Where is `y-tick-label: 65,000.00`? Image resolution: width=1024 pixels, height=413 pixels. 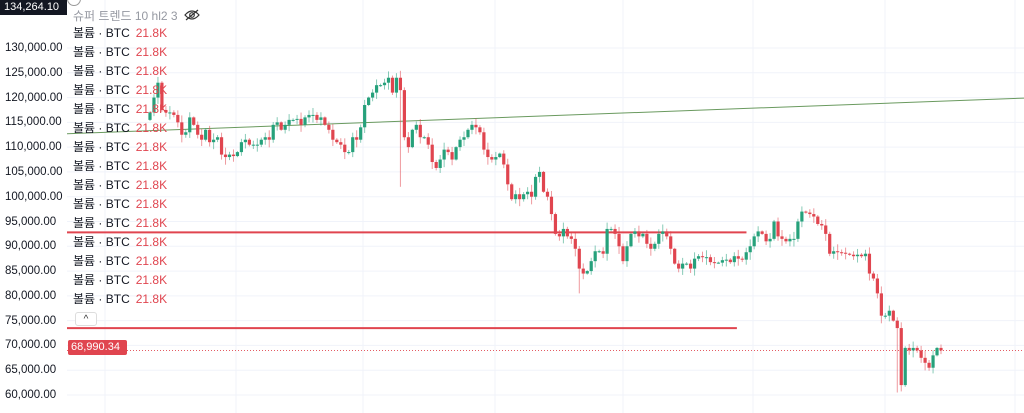 y-tick-label: 65,000.00 is located at coordinates (31, 370).